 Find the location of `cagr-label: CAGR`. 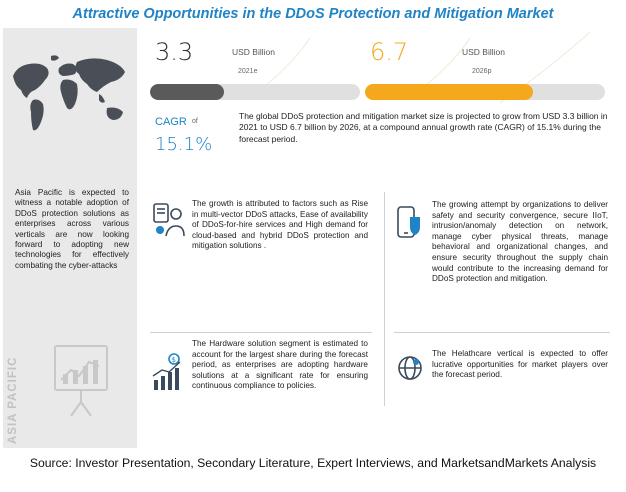

cagr-label: CAGR is located at coordinates (171, 122).